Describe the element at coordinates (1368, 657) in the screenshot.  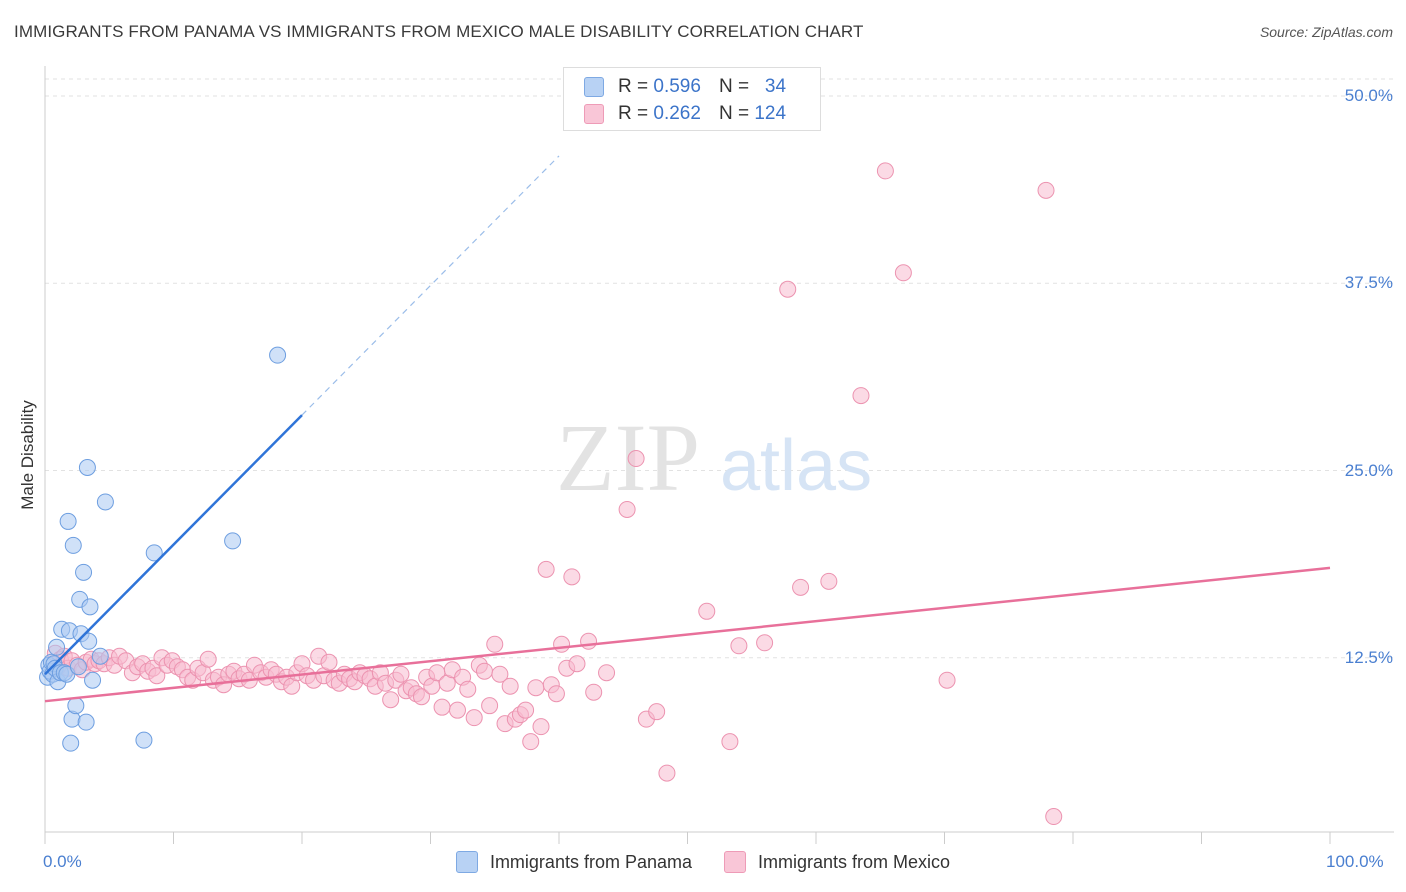
I see `y-tick-label-0: 12.5%` at that location.